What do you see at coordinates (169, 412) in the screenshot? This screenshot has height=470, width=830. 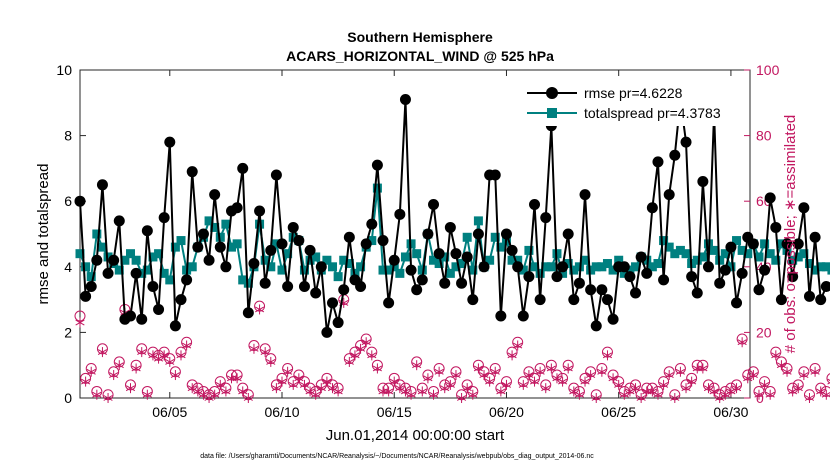 I see `x-tick-label: 06/05` at bounding box center [169, 412].